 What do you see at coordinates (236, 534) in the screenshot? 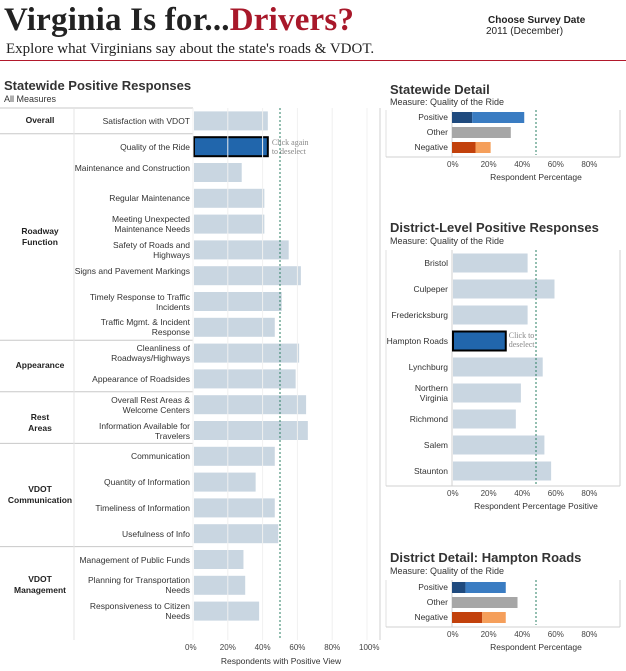
I see `bar-usefulness-of-info` at bounding box center [236, 534].